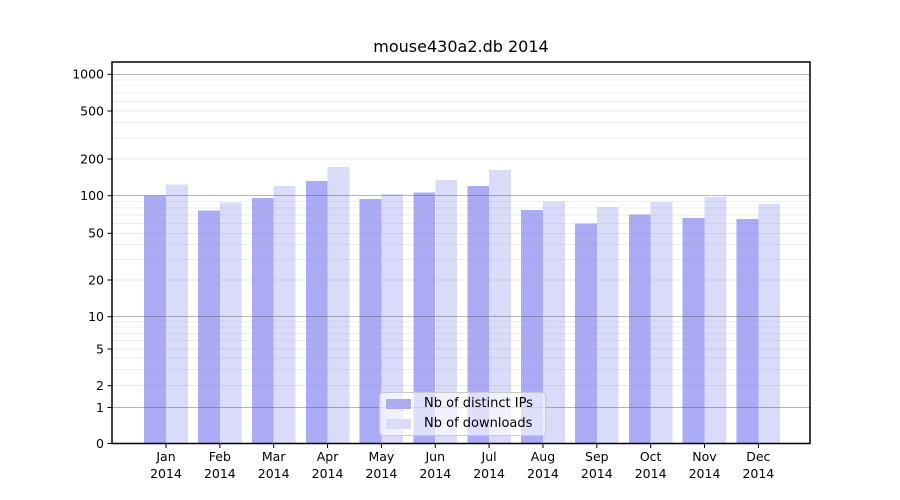  What do you see at coordinates (478, 423) in the screenshot?
I see `legend-label-downloads: Nb of downloads` at bounding box center [478, 423].